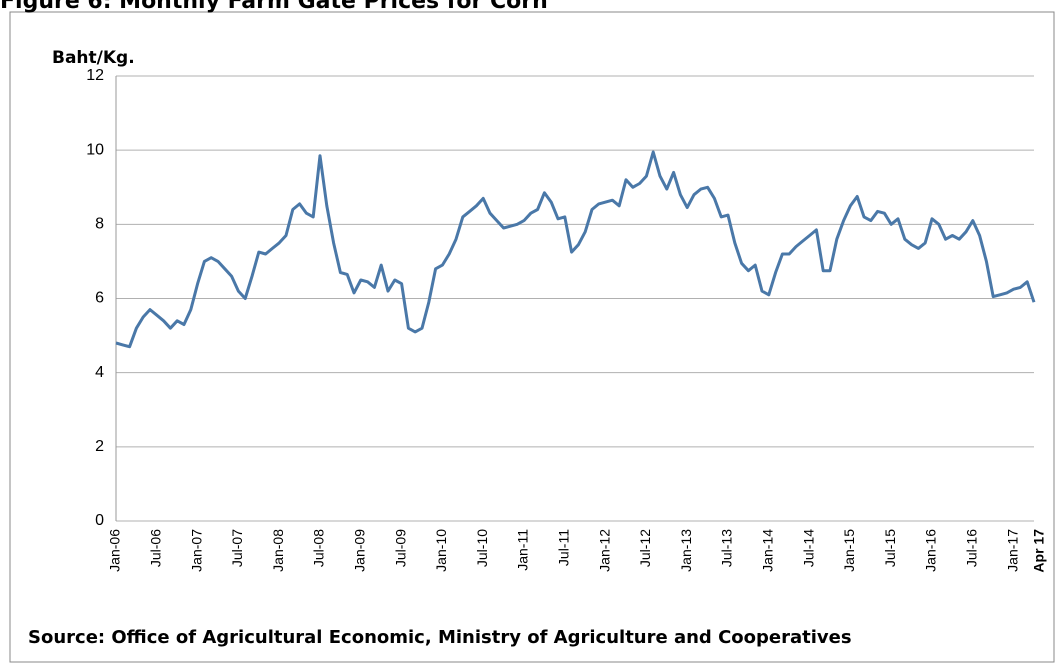 The height and width of the screenshot is (663, 1055). What do you see at coordinates (99, 224) in the screenshot?
I see `y-tick-label: 8` at bounding box center [99, 224].